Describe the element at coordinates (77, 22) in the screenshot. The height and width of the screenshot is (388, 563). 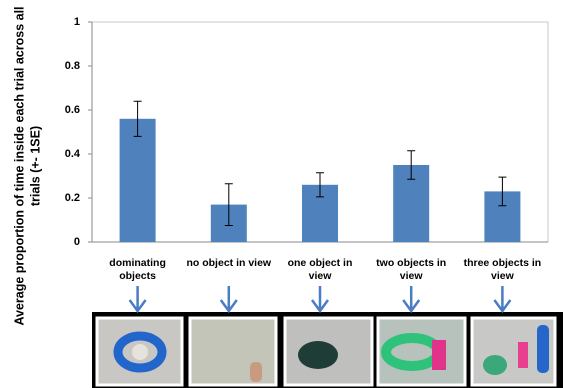
I see `y-tick-label: 1` at that location.